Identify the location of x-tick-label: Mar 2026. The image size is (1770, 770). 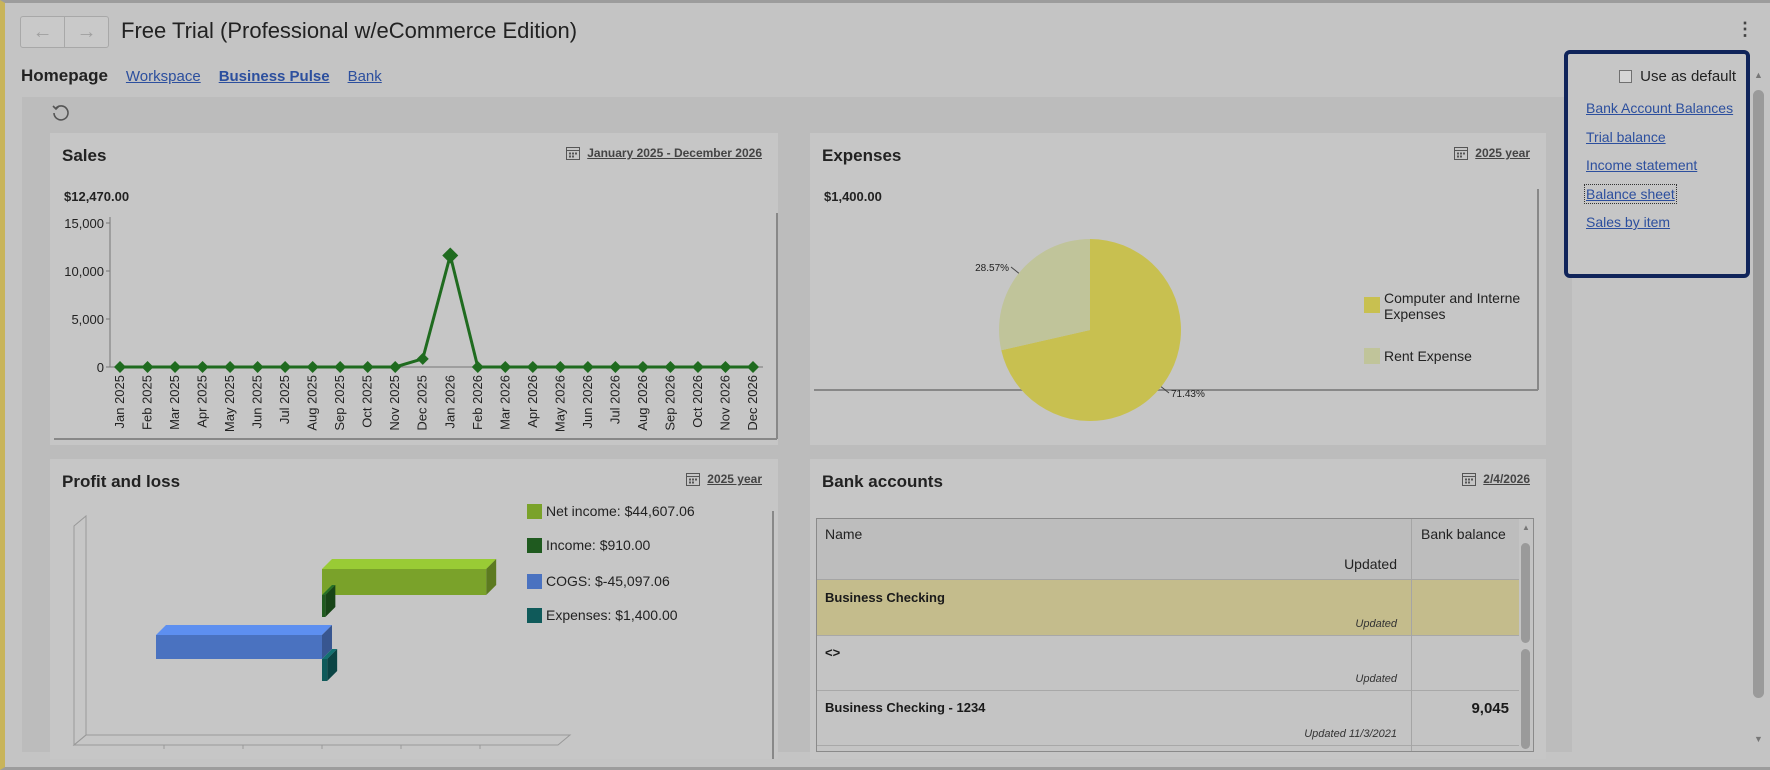
(504, 402).